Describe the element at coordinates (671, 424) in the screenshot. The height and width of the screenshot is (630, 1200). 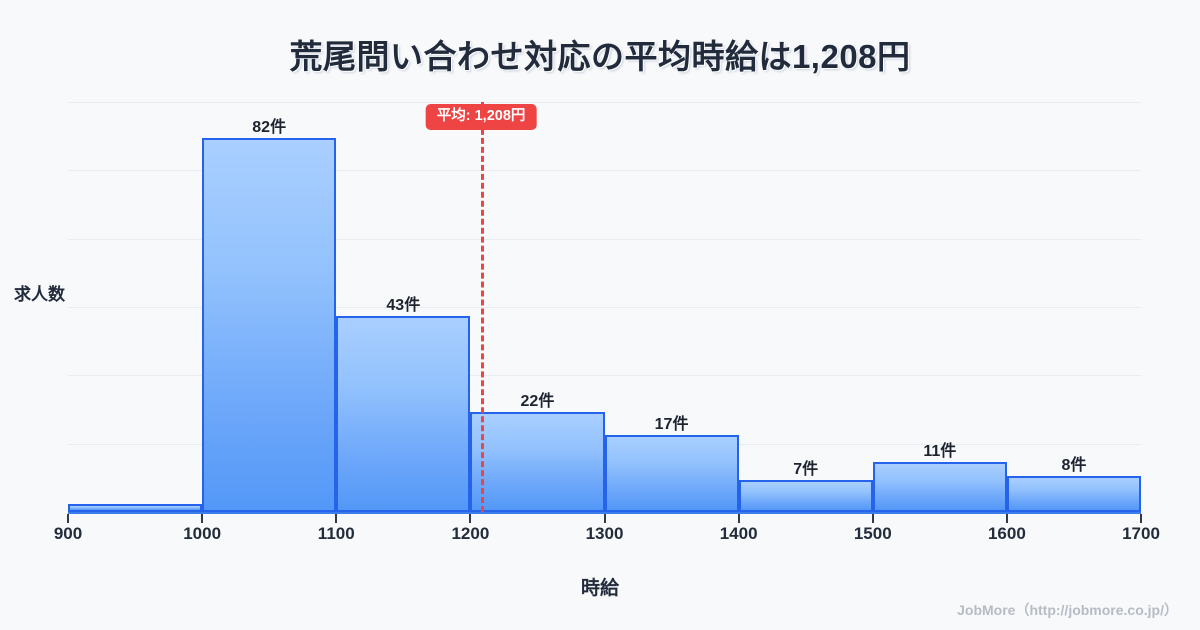
I see `bar-value-label: 17件` at that location.